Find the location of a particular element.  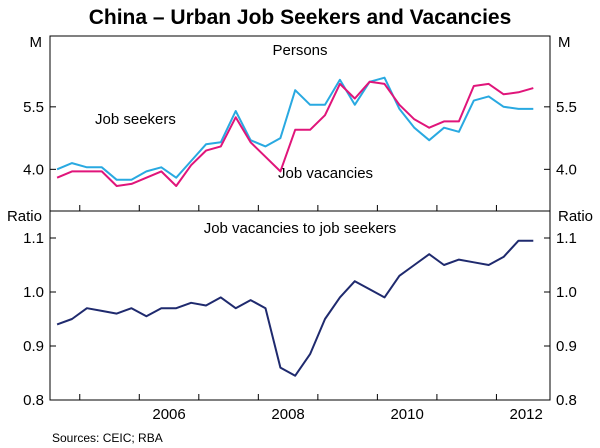

ytick-label-right: 0.9 is located at coordinates (566, 346).